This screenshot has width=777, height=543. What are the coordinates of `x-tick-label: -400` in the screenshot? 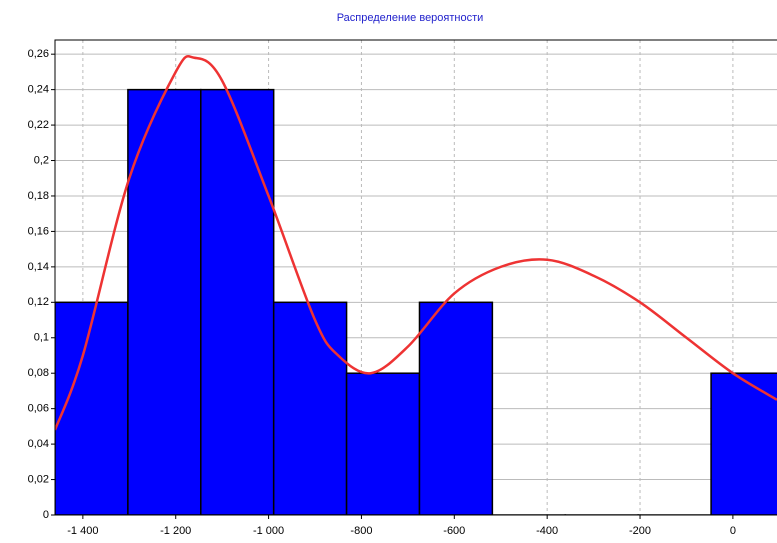 It's located at (547, 531).